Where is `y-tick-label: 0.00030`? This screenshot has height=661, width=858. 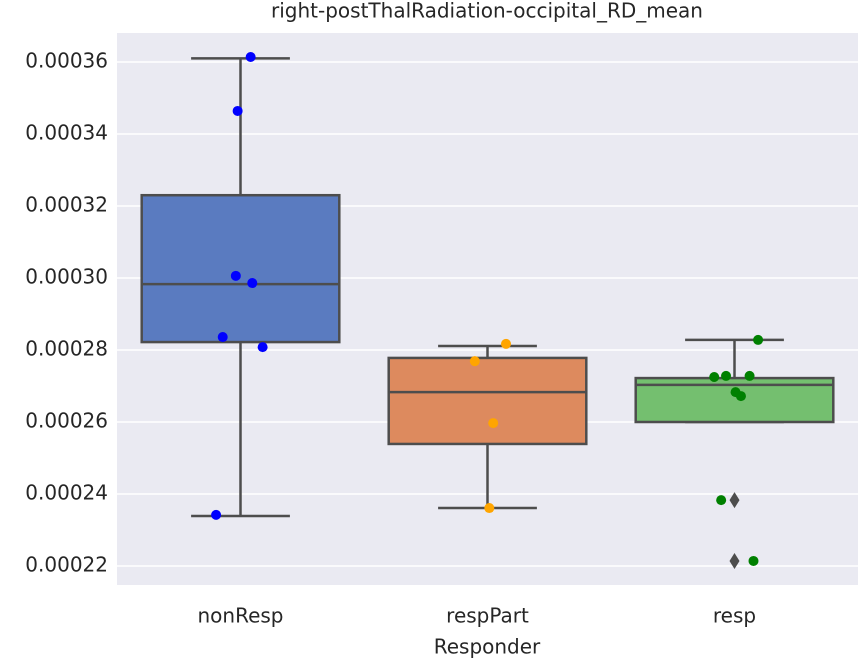 y-tick-label: 0.00030 is located at coordinates (66, 277).